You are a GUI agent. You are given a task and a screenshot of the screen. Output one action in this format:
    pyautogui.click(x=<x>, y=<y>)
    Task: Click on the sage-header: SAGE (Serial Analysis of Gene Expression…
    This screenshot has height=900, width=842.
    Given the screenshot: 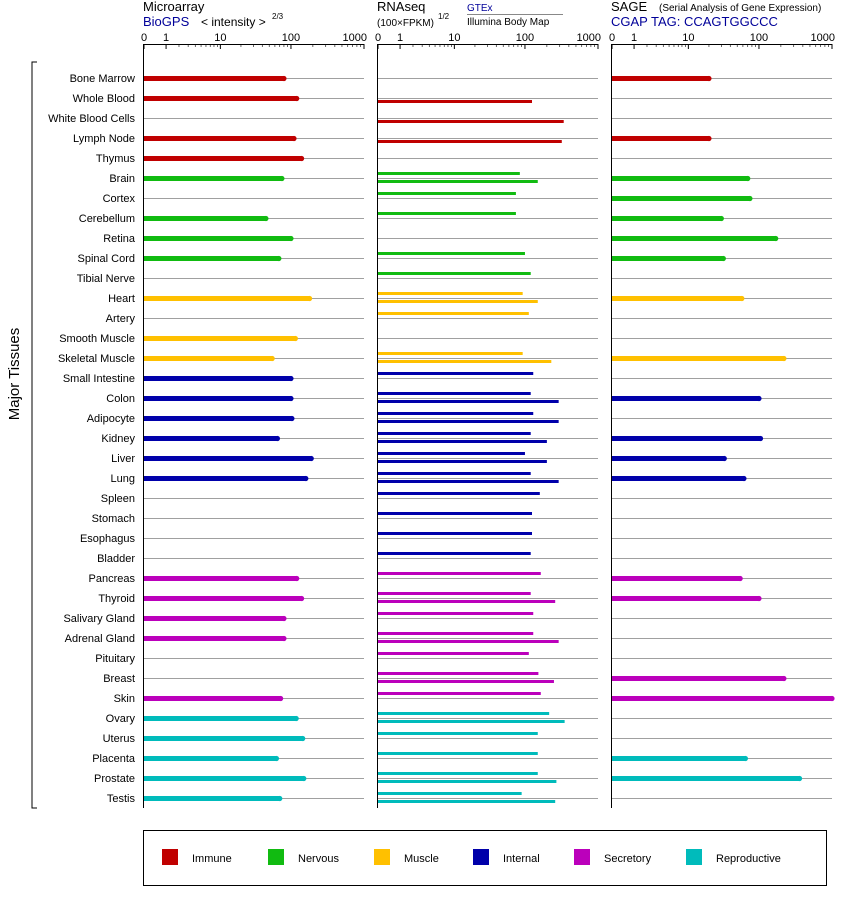 What is the action you would take?
    pyautogui.click(x=716, y=14)
    